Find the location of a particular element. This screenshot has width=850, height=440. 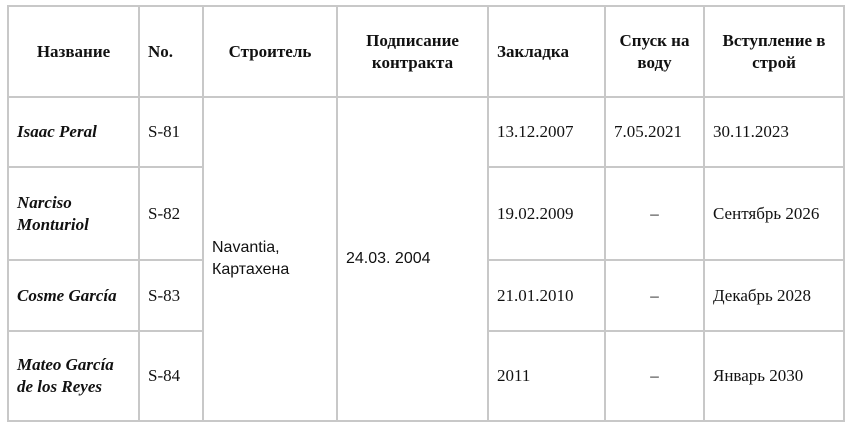

header-contract: Подписание контракта is located at coordinates (412, 51).